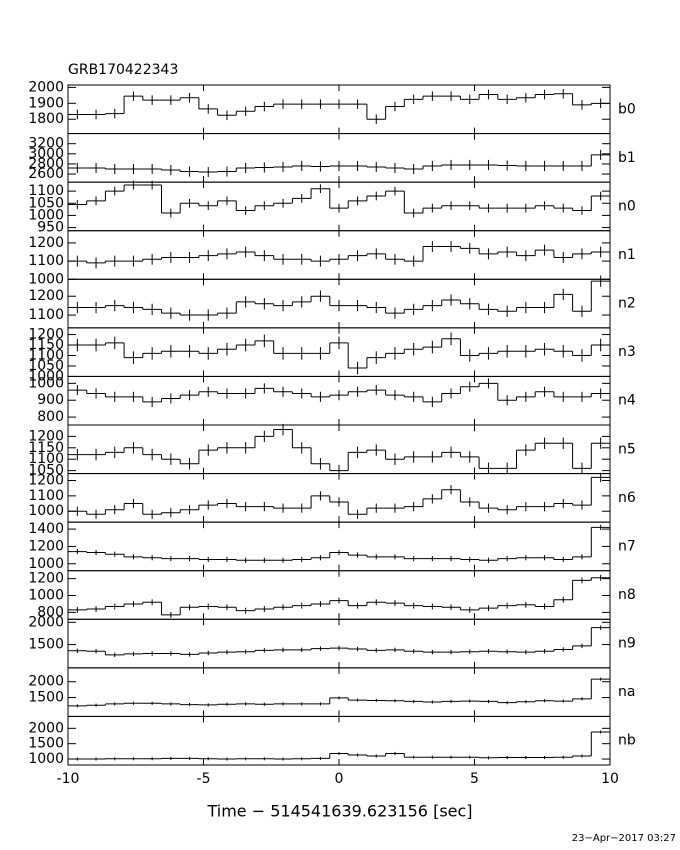 This screenshot has width=680, height=850. What do you see at coordinates (46, 529) in the screenshot?
I see `y-tick-label: 1400` at bounding box center [46, 529].